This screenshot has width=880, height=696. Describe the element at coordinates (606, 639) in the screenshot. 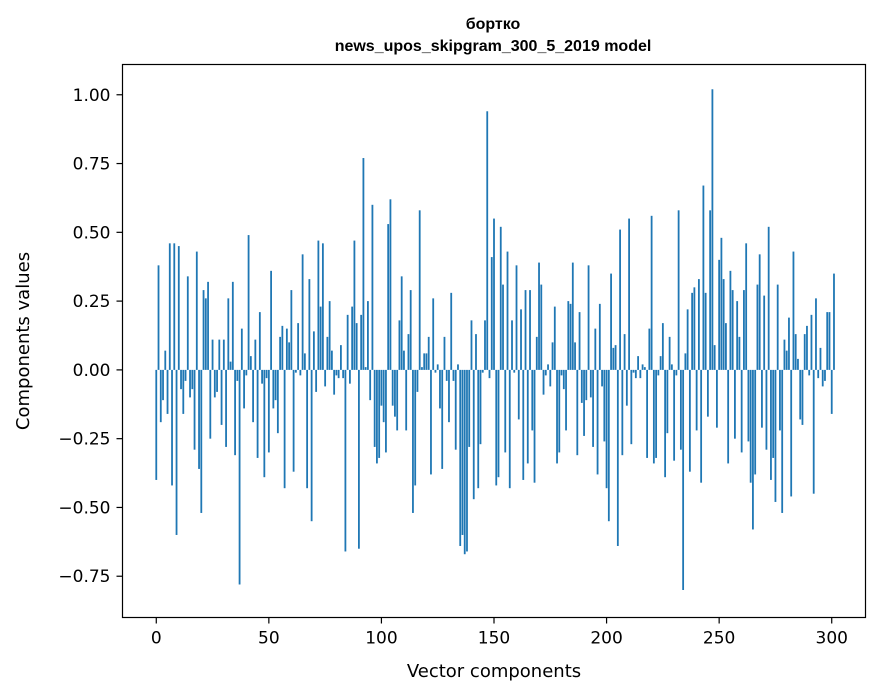

I see `x-tick-label: 200` at that location.